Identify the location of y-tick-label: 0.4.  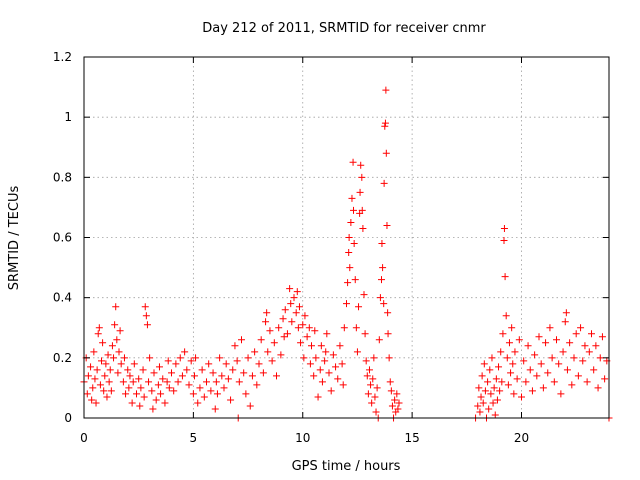
(62, 298).